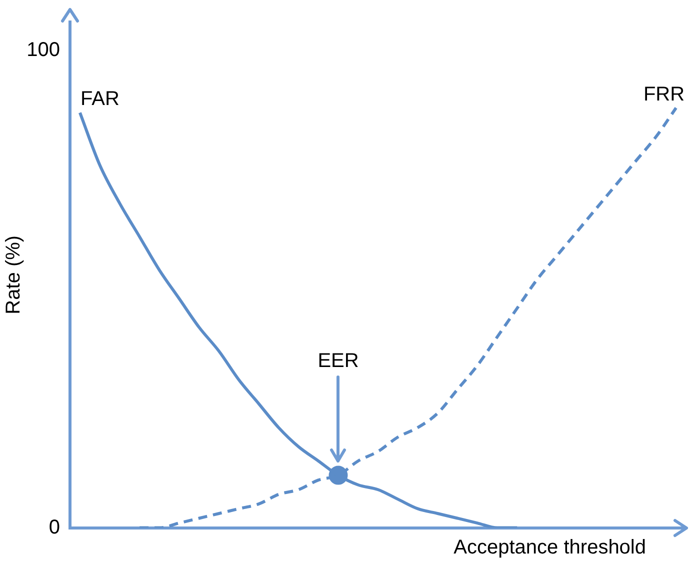 Image resolution: width=696 pixels, height=565 pixels. What do you see at coordinates (13, 274) in the screenshot?
I see `y-axis-title: Rate (%)` at bounding box center [13, 274].